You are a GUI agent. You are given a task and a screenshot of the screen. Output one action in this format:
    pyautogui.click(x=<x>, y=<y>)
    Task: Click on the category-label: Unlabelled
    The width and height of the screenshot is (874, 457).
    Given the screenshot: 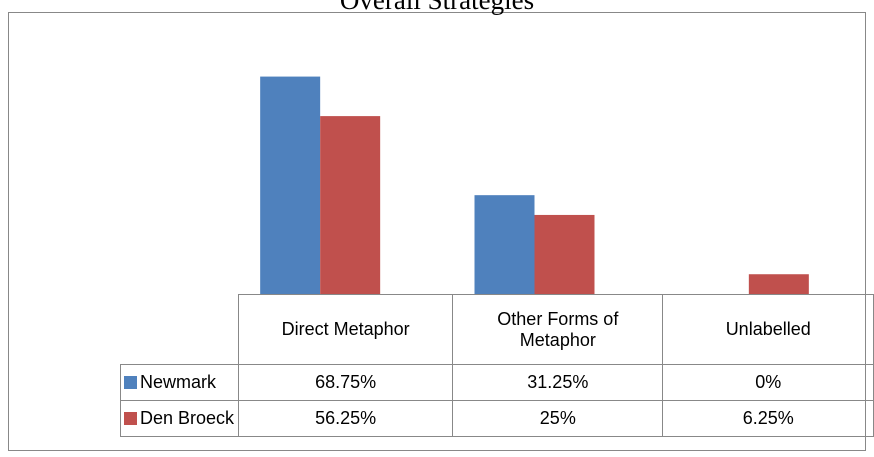 What is the action you would take?
    pyautogui.click(x=768, y=329)
    